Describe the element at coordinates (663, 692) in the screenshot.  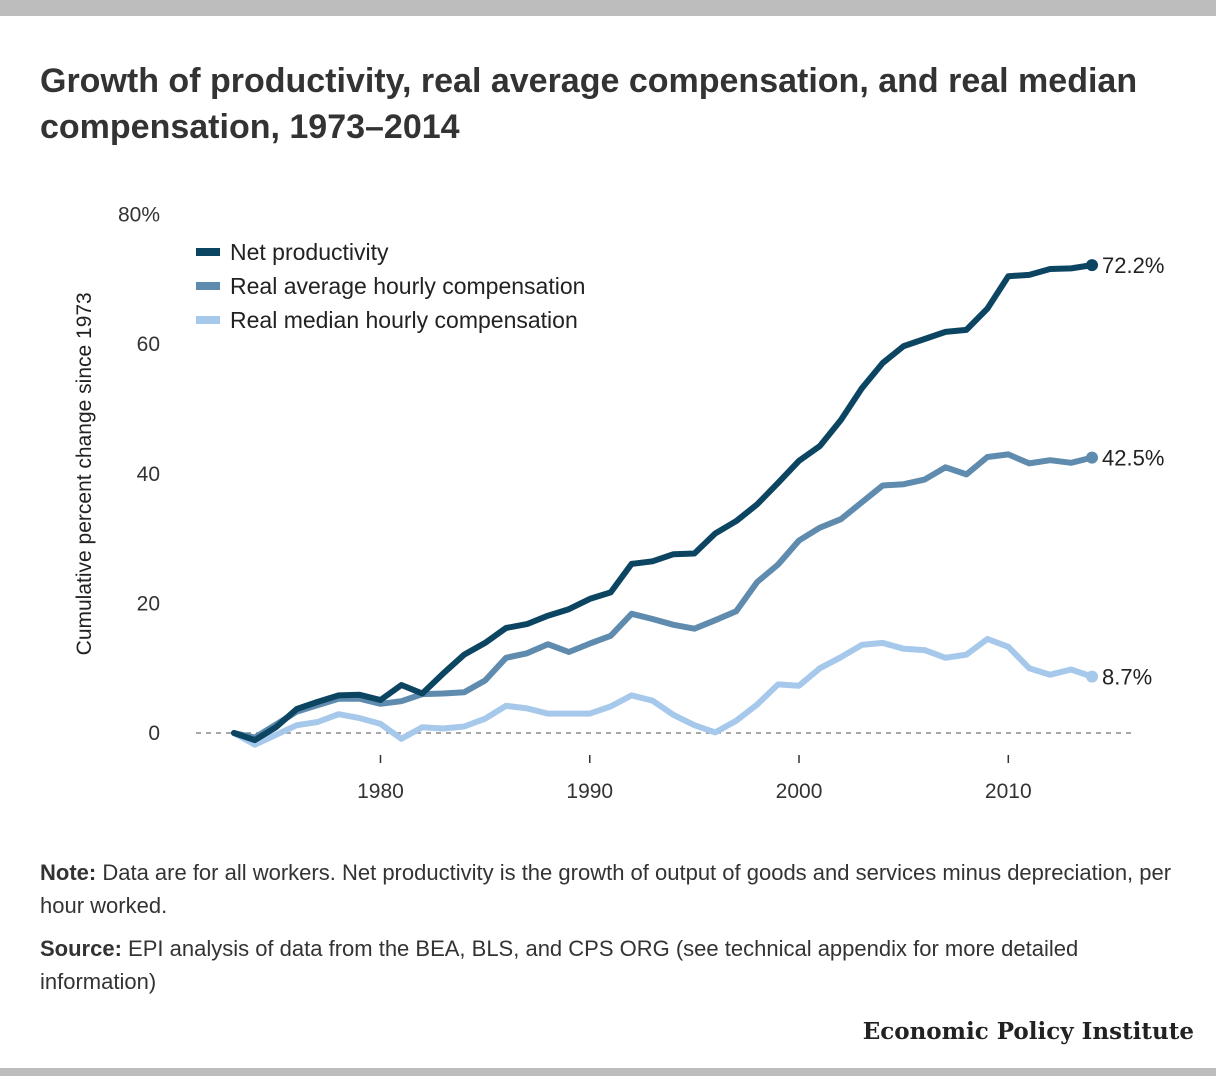
I see `series-line` at that location.